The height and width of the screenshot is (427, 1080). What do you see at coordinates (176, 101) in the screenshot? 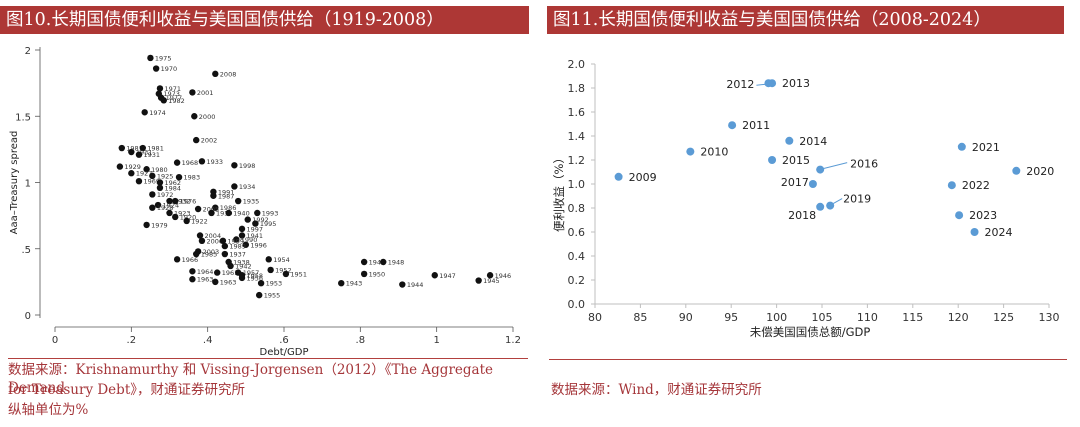
I see `data-point-label: 1982` at bounding box center [176, 101].